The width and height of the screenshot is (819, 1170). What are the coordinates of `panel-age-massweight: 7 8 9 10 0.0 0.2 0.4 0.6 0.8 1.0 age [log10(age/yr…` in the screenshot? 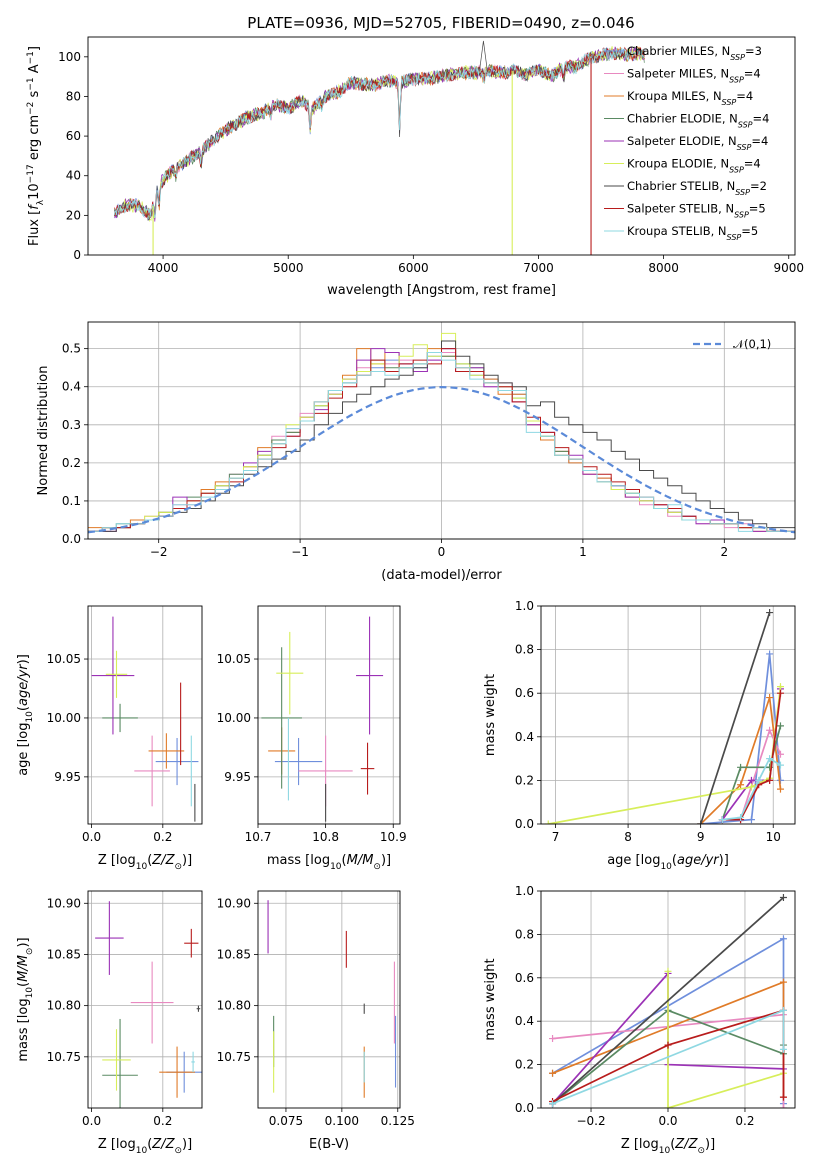 It's located at (639, 735).